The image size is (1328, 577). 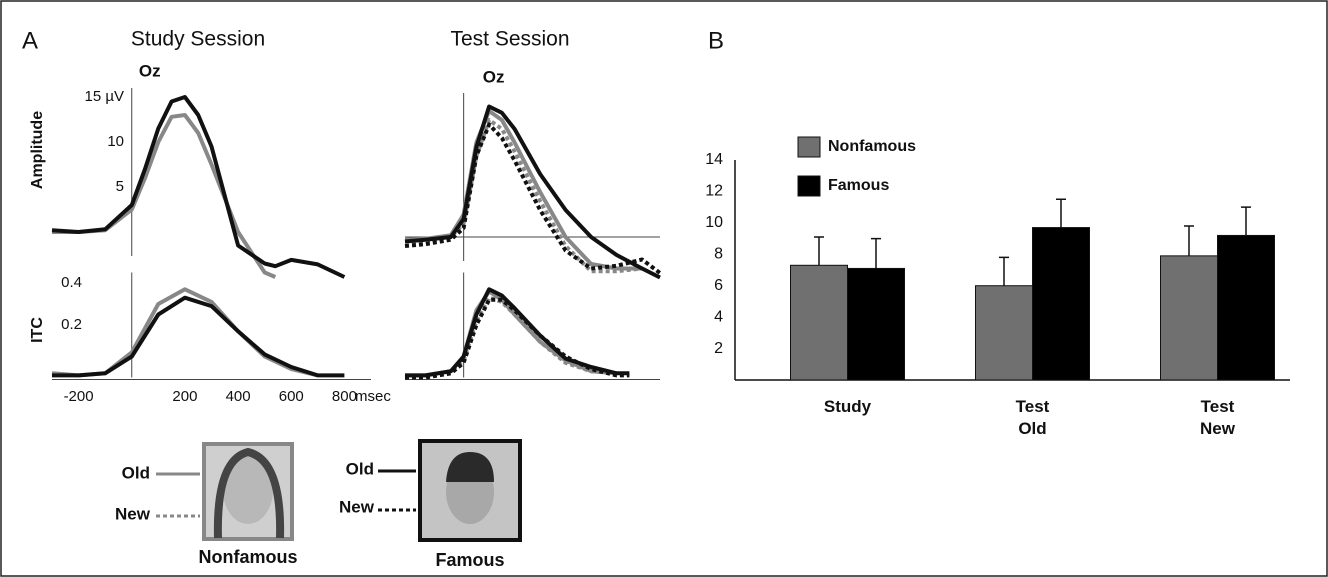 I want to click on x-tick-label: 400, so click(x=238, y=396).